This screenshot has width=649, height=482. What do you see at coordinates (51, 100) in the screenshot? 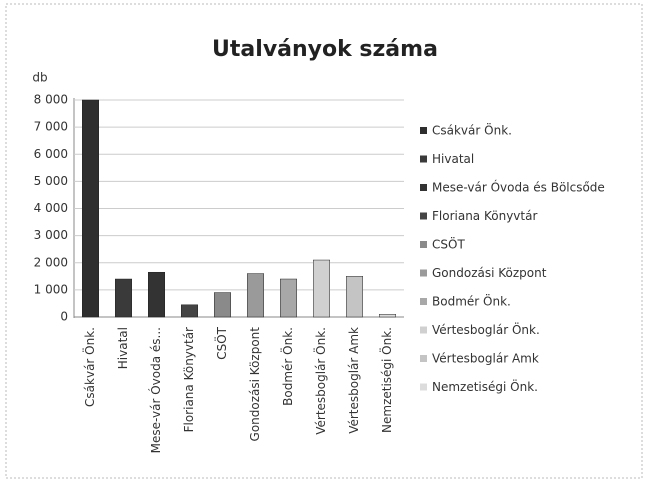
I see `y-tick-label: 8 000` at bounding box center [51, 100].